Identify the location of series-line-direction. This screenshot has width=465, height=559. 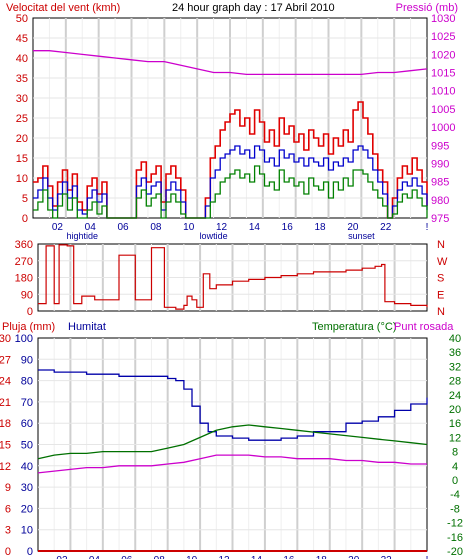
(233, 277).